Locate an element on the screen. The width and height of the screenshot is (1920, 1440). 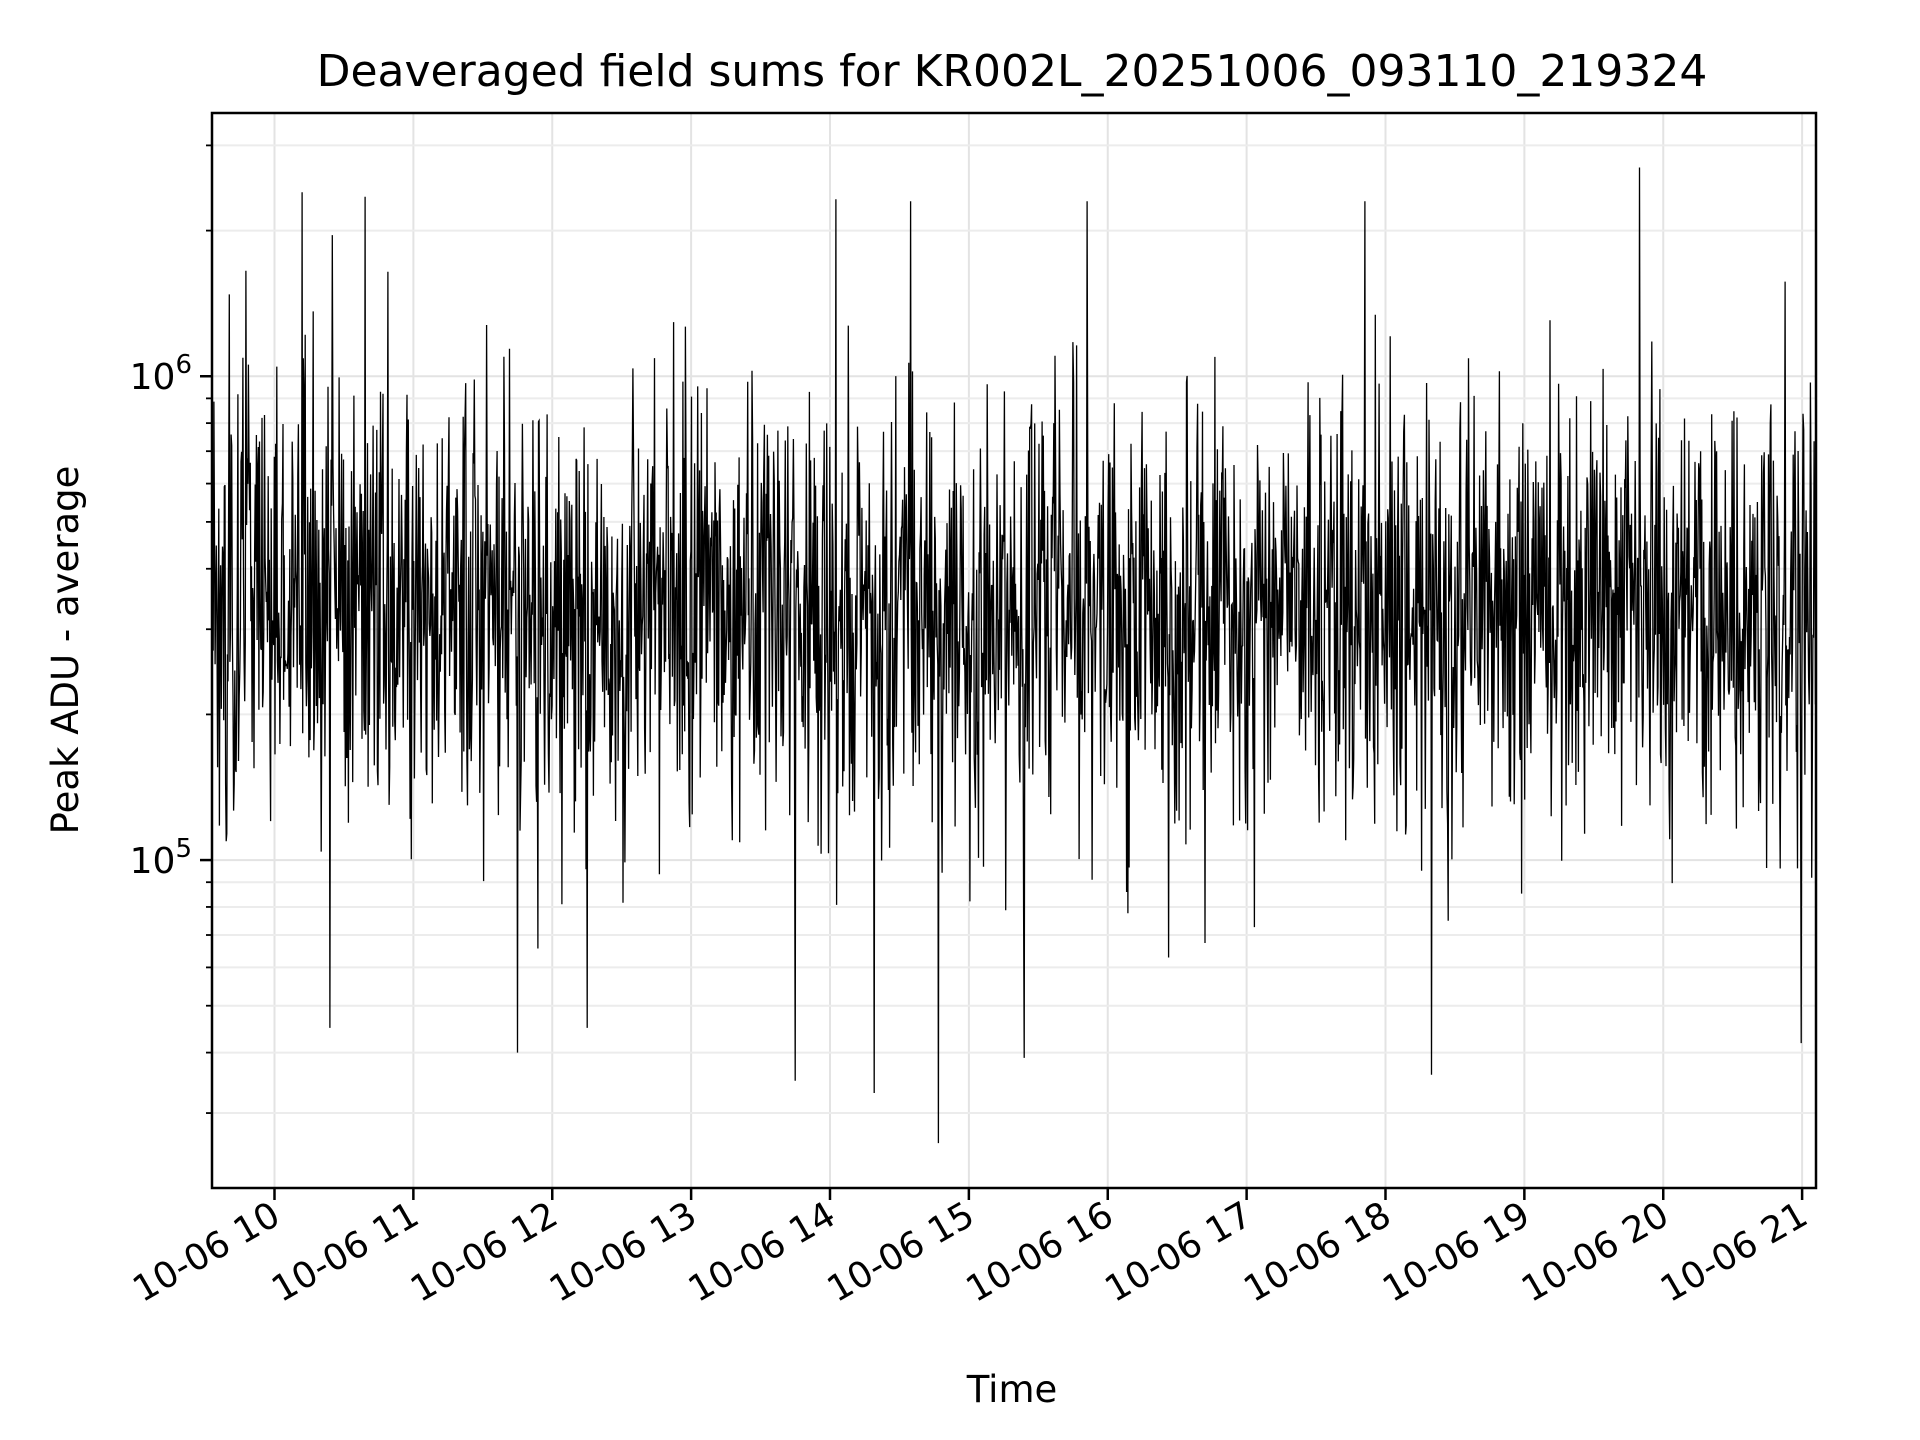
y-tick-exponent: 5 is located at coordinates (183, 849).